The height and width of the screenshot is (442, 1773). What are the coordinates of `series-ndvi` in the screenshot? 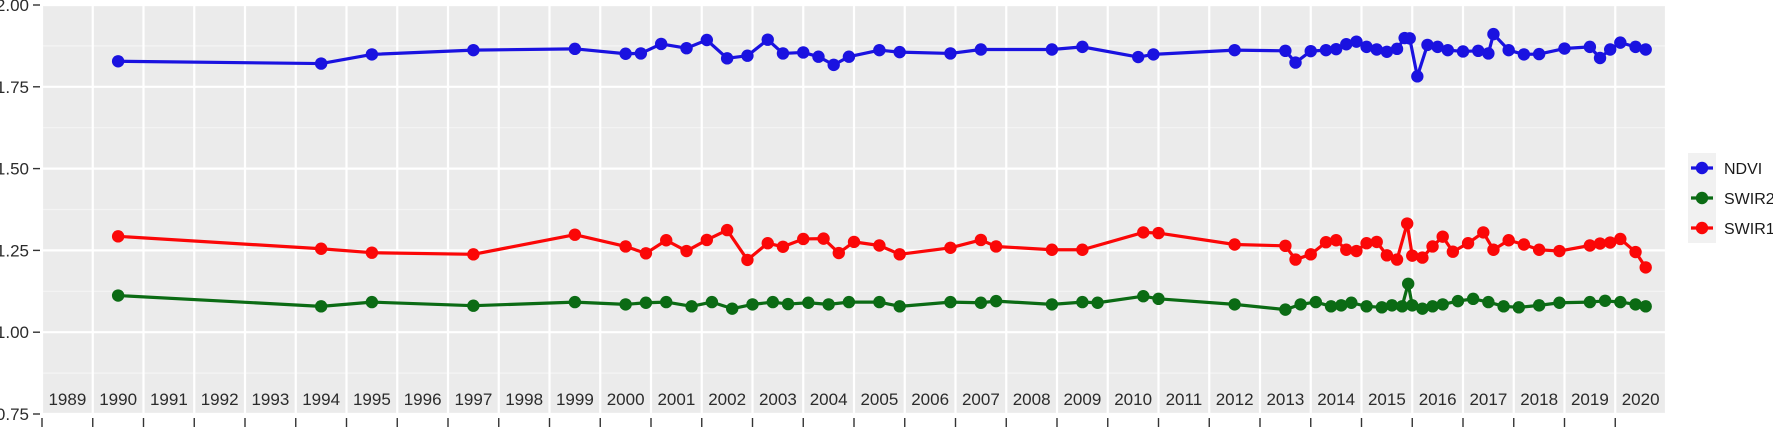 It's located at (881, 55).